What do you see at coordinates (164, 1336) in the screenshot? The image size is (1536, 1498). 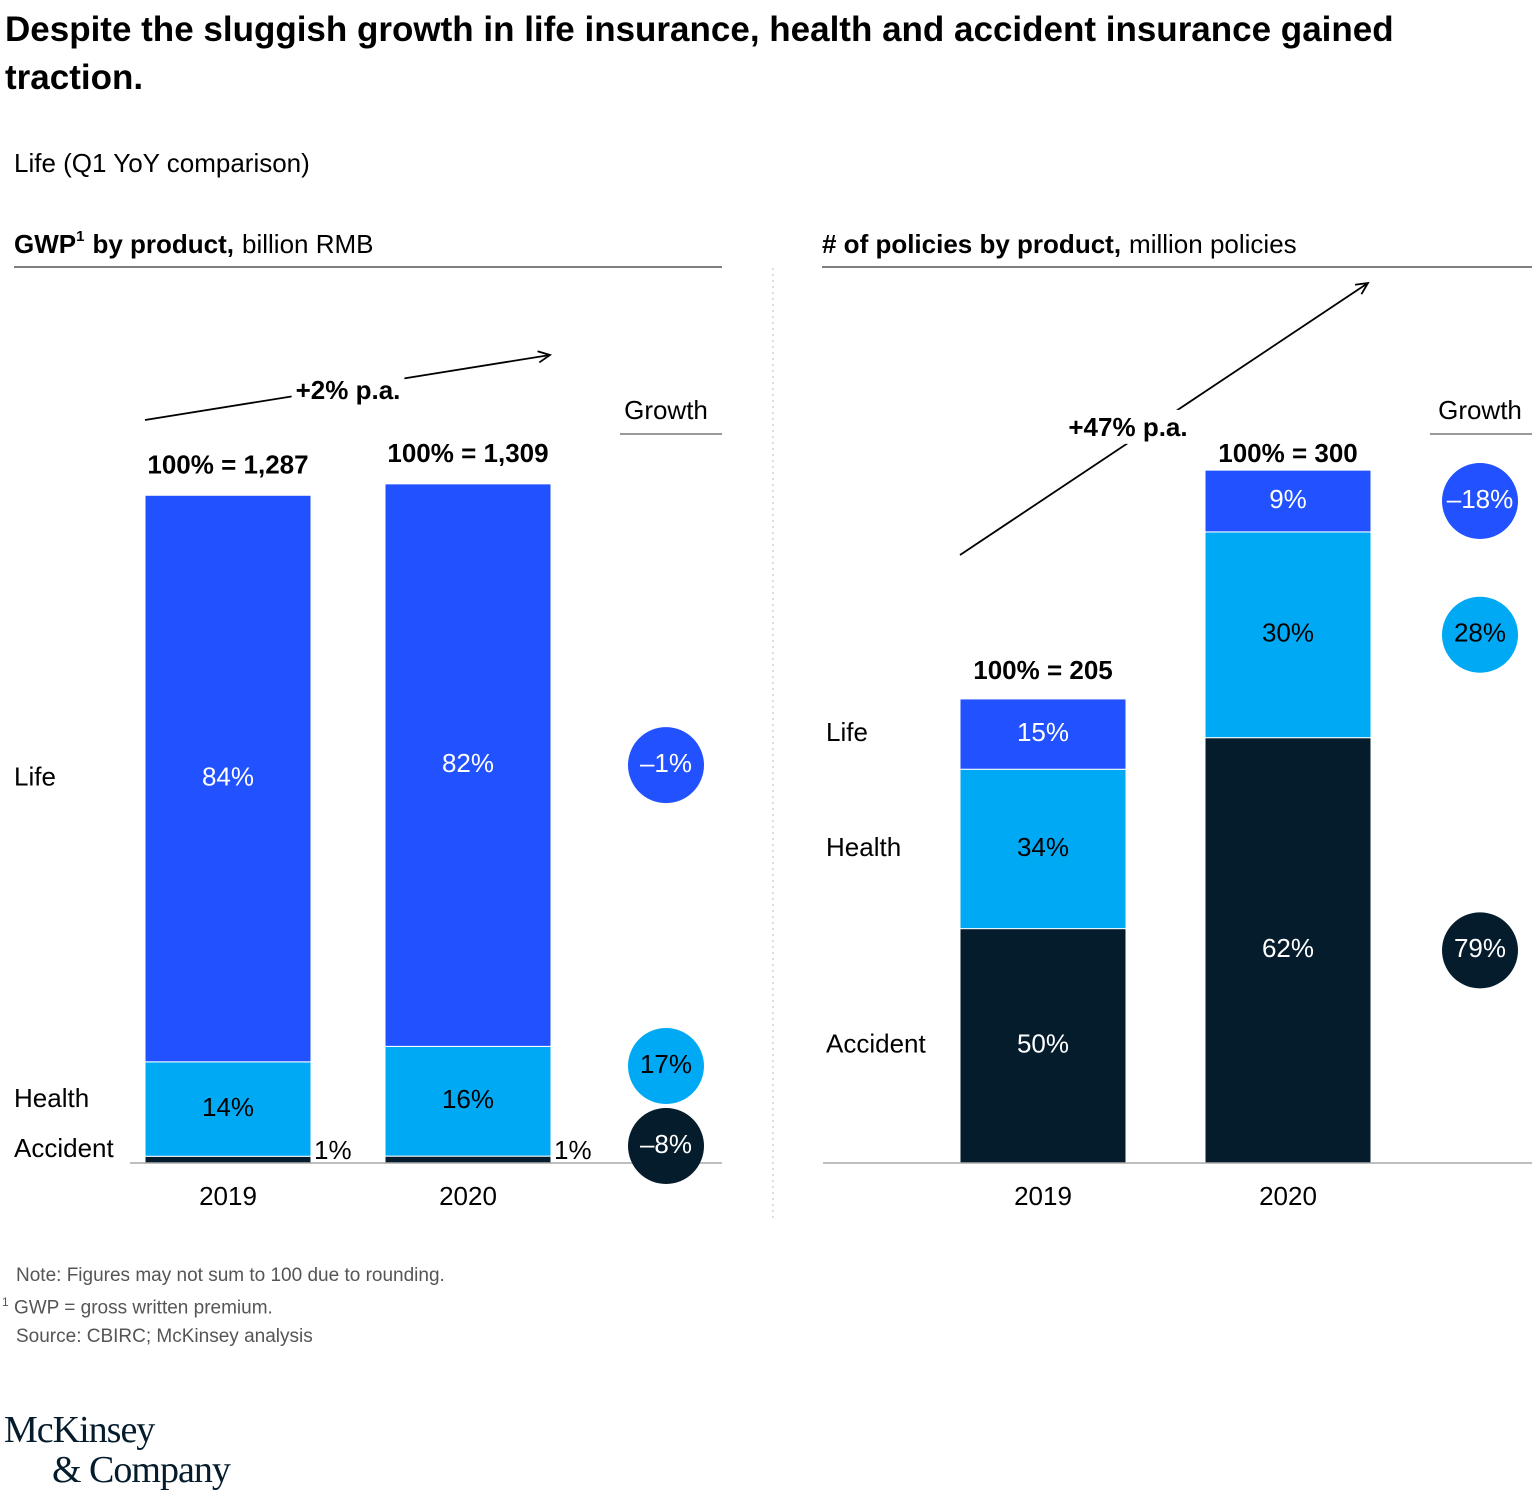 I see `source: Source: CBIRC; McKinsey analysis` at bounding box center [164, 1336].